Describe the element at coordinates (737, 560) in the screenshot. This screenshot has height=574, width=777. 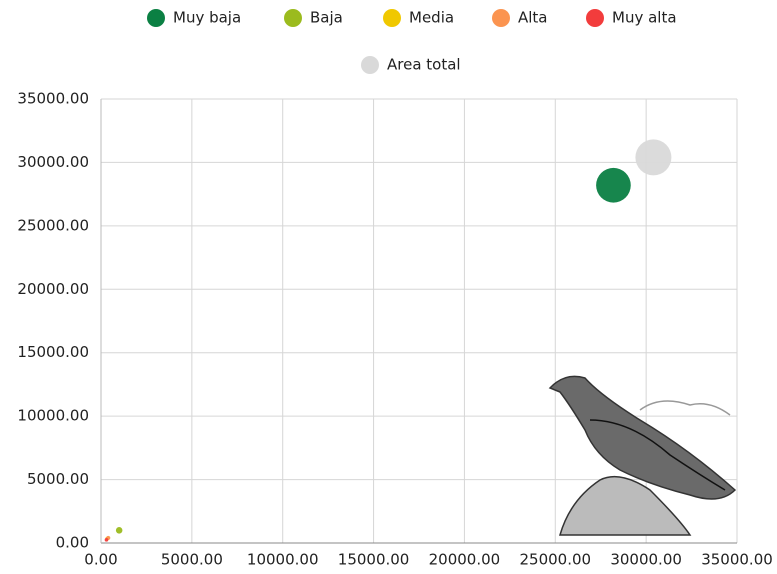
I see `x-tick-label: 35000.00` at that location.